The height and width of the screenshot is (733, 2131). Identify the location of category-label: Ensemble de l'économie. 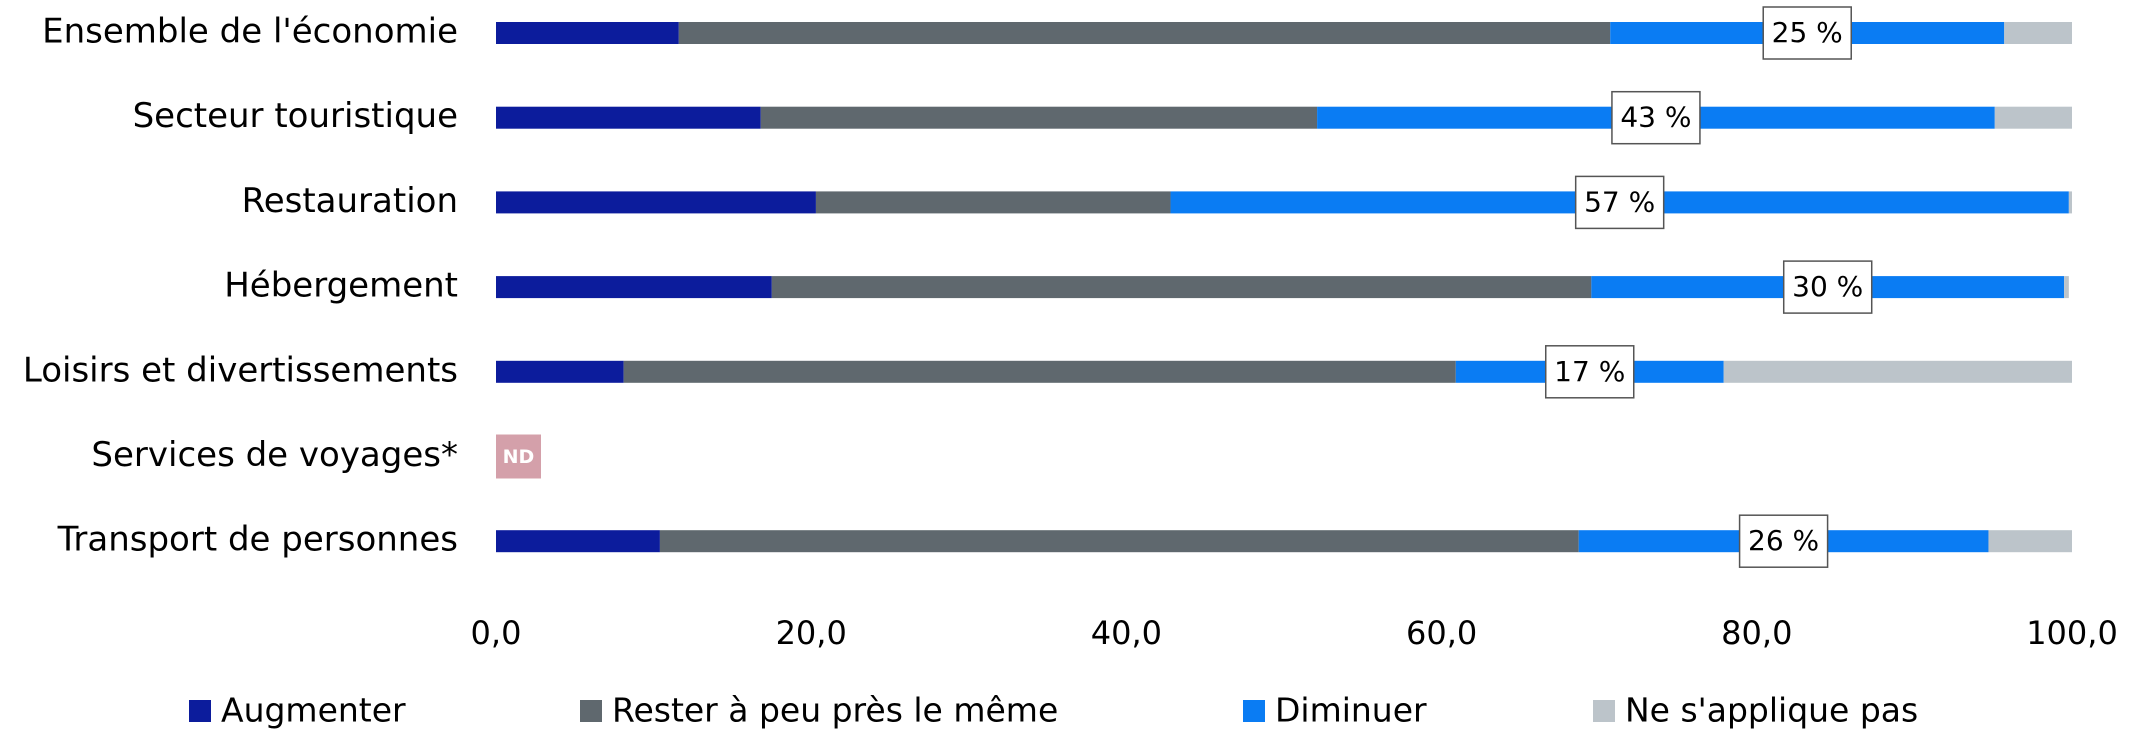
(250, 32).